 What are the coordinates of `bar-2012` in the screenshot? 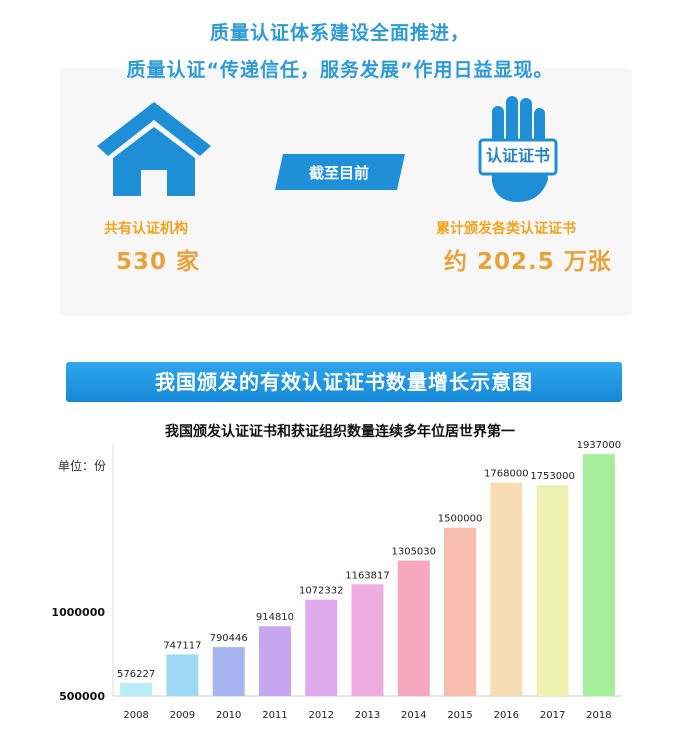 It's located at (321, 647).